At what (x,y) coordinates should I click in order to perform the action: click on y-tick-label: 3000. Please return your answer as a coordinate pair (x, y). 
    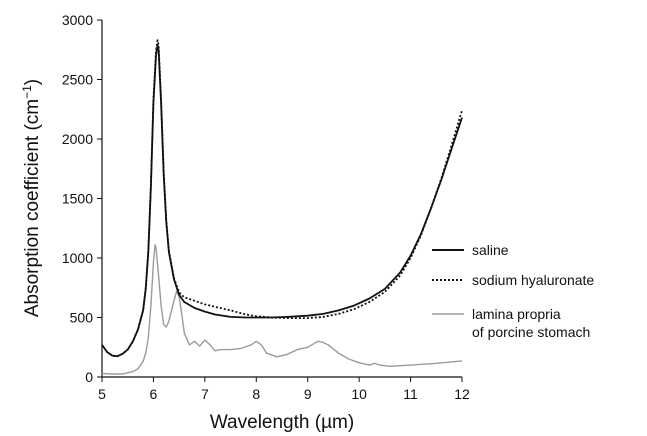
    Looking at the image, I should click on (77, 20).